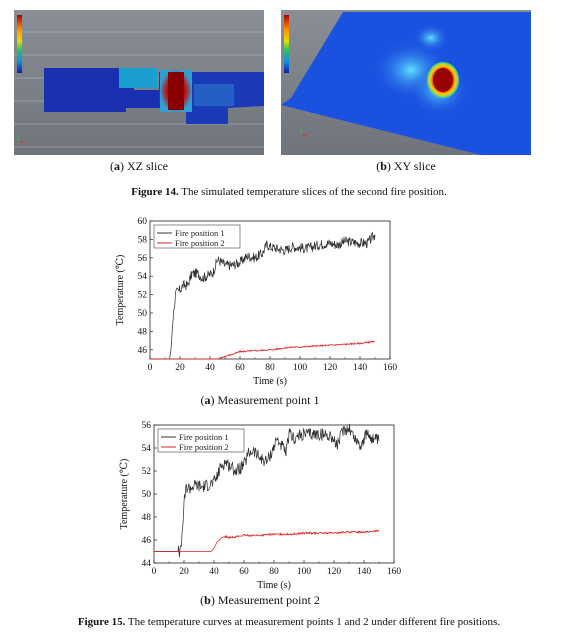 This screenshot has height=635, width=578. Describe the element at coordinates (143, 240) in the screenshot. I see `y-tick-label: 58` at that location.